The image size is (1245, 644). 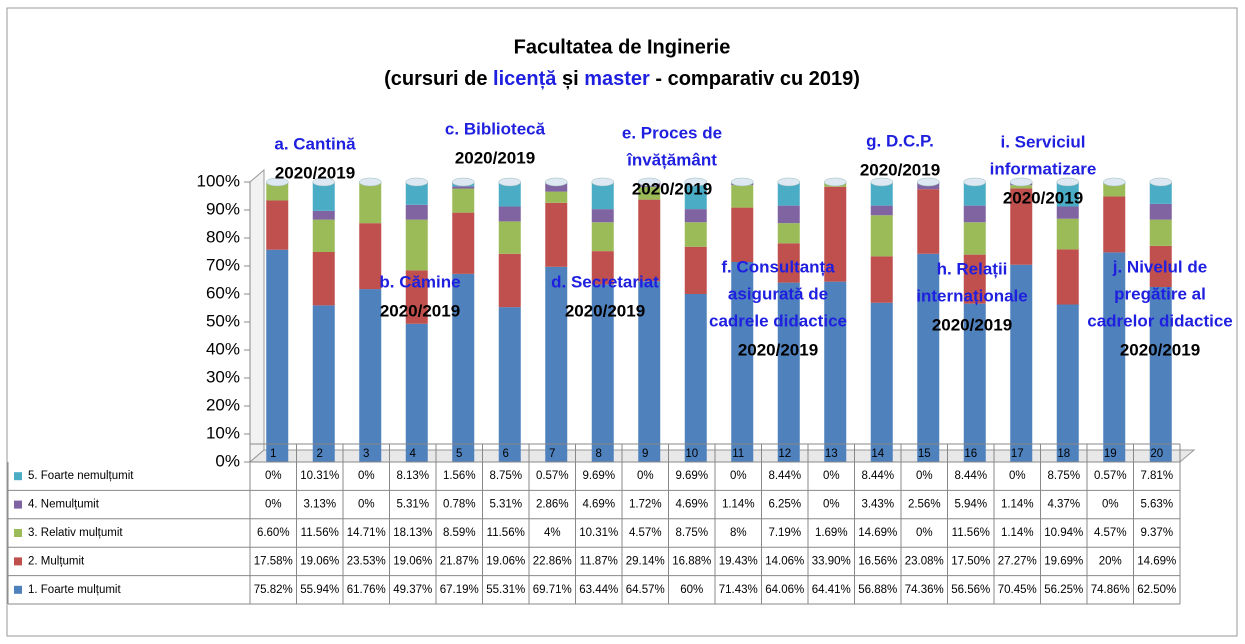 I want to click on annotation: învățământ, so click(x=671, y=159).